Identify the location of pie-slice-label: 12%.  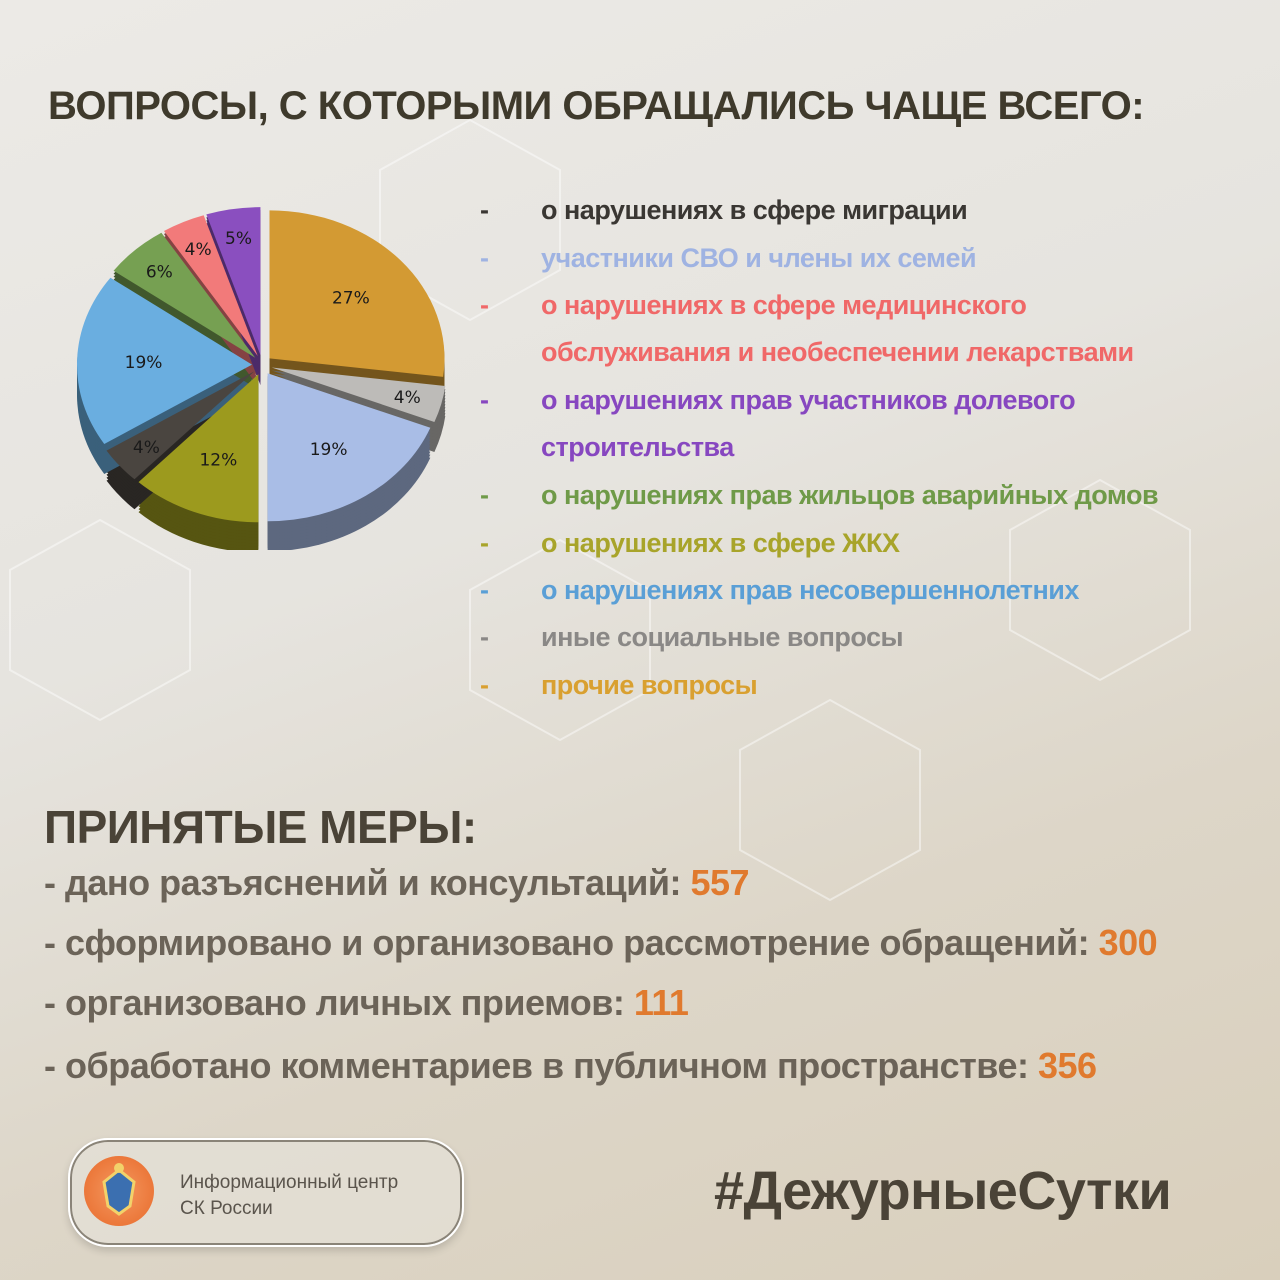
(218, 461).